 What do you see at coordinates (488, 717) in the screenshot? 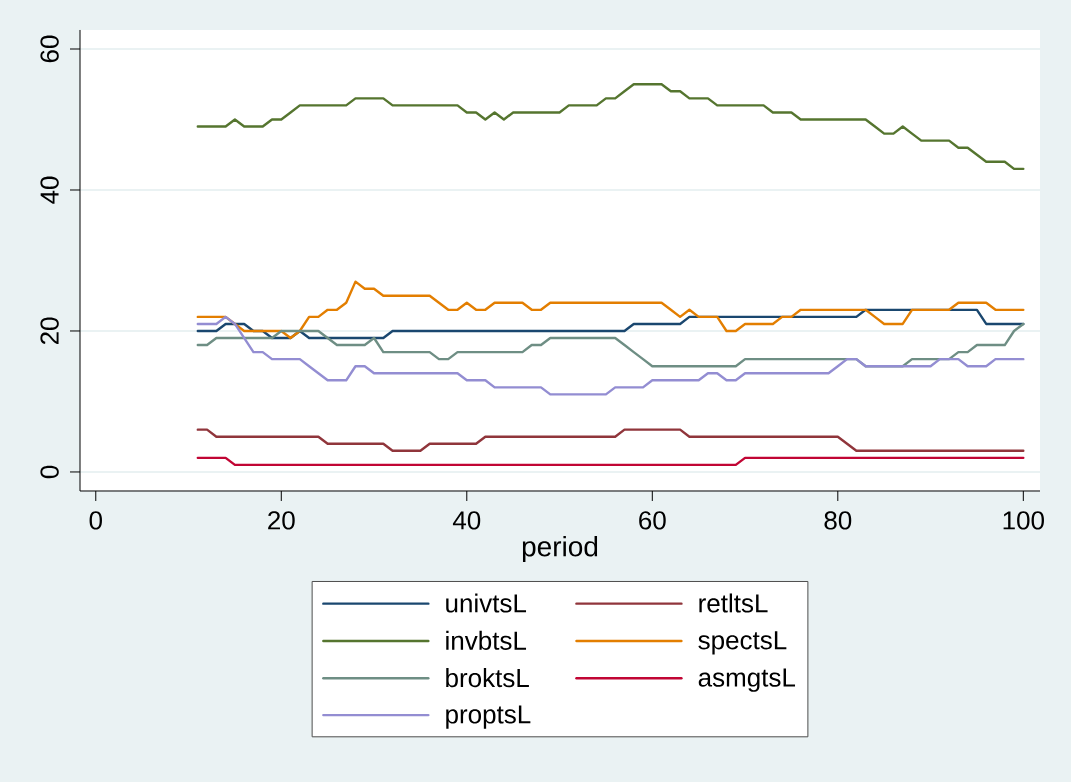
I see `legend-label: proptsL` at bounding box center [488, 717].